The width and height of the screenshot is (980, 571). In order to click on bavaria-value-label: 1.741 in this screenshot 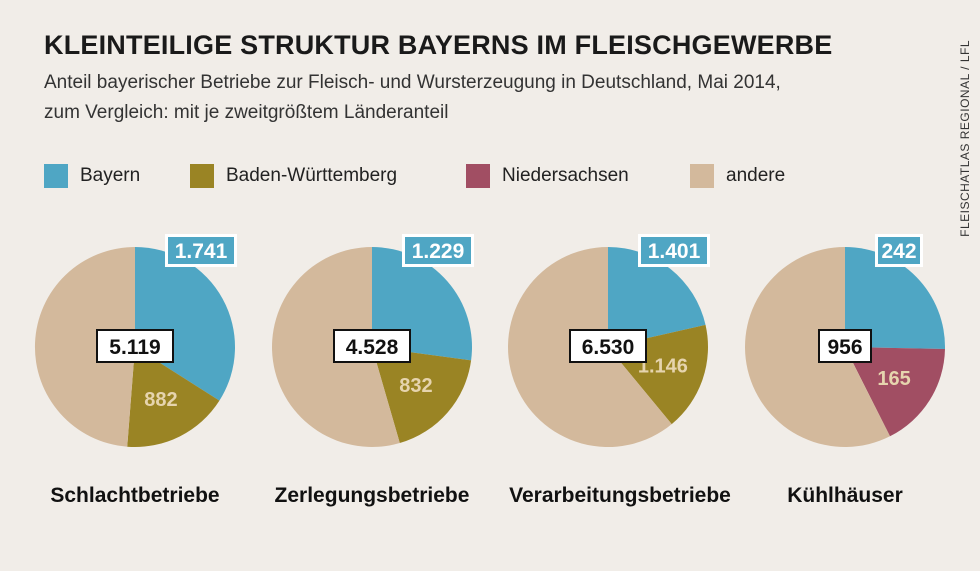, I will do `click(201, 251)`.